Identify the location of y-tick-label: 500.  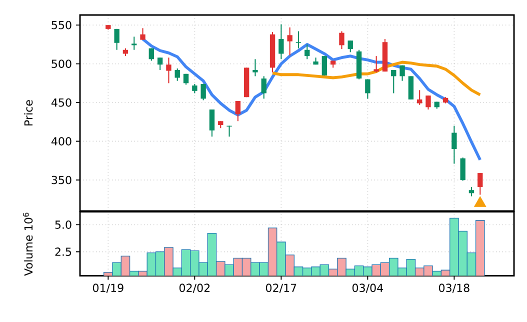
(62, 64).